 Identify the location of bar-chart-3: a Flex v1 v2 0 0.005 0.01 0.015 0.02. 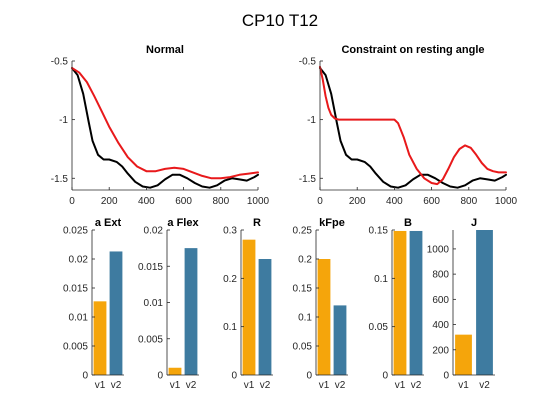
(169, 304).